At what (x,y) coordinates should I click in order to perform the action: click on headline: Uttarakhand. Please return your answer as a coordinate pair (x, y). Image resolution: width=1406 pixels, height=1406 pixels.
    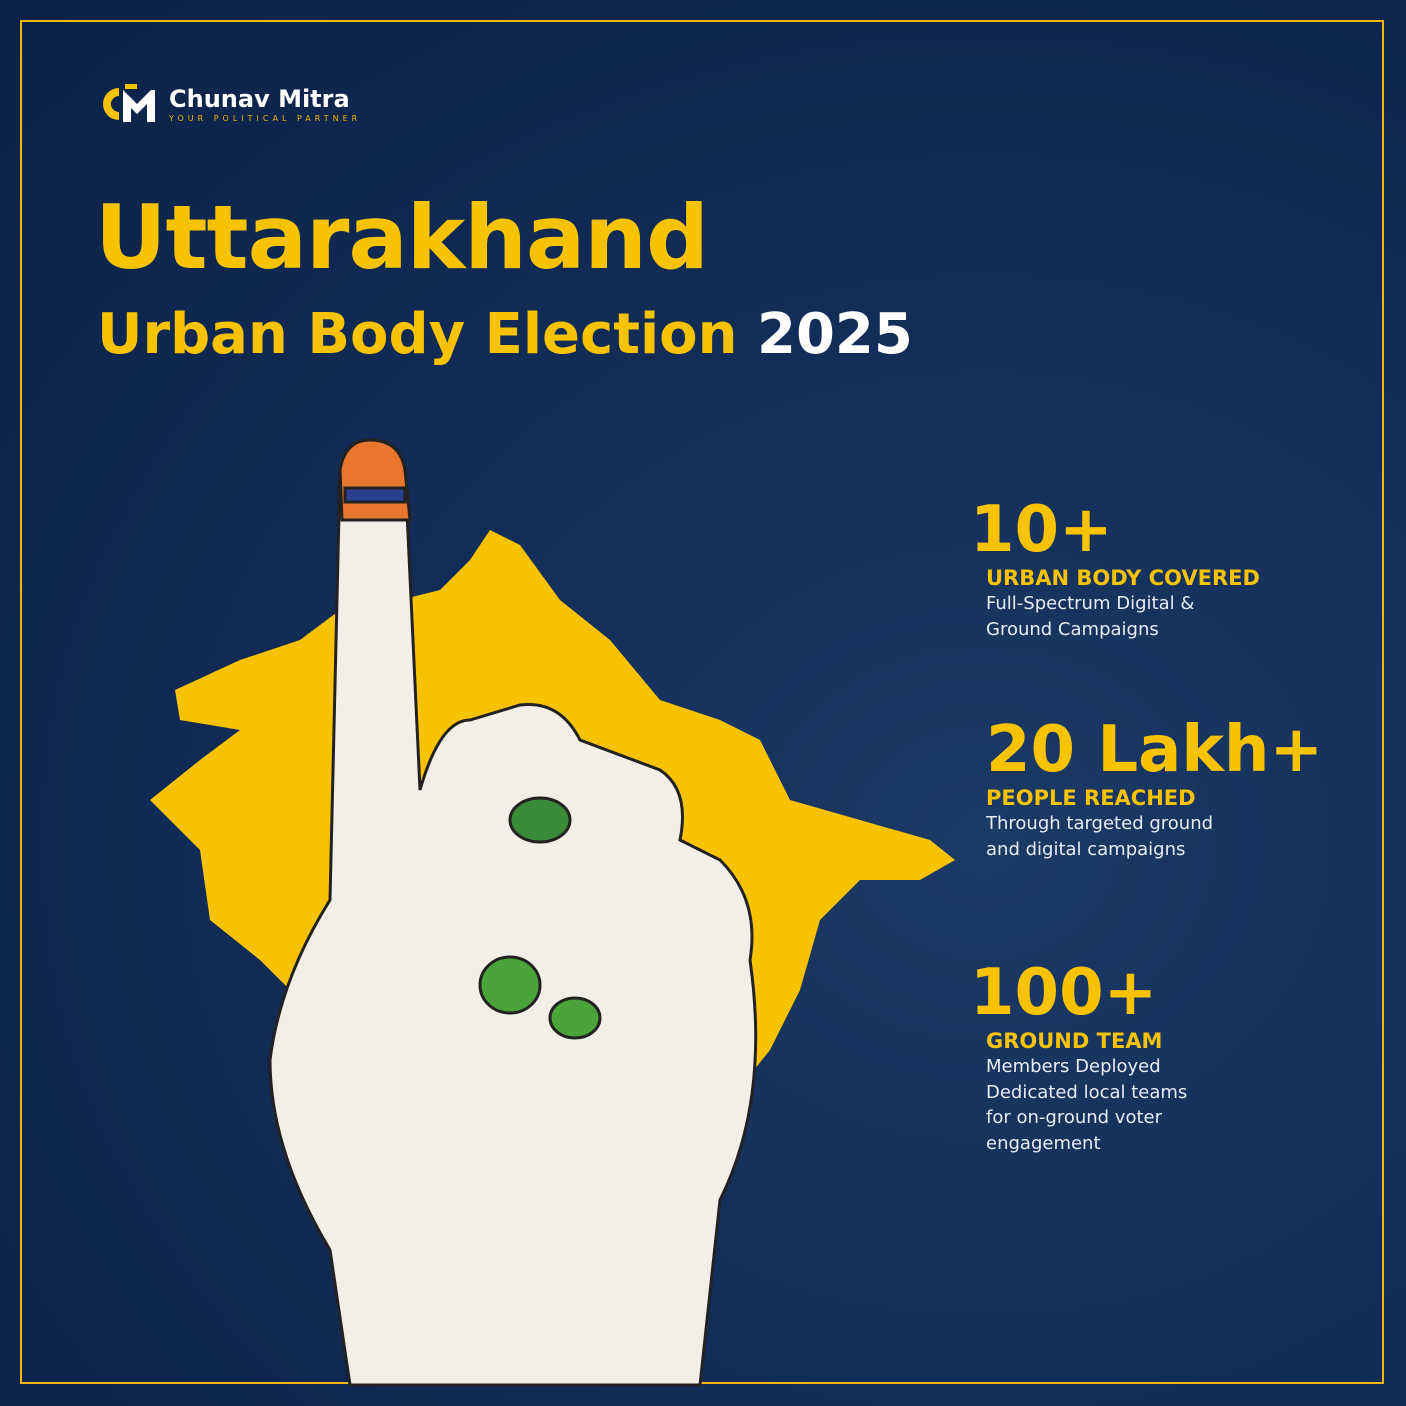
    Looking at the image, I should click on (402, 237).